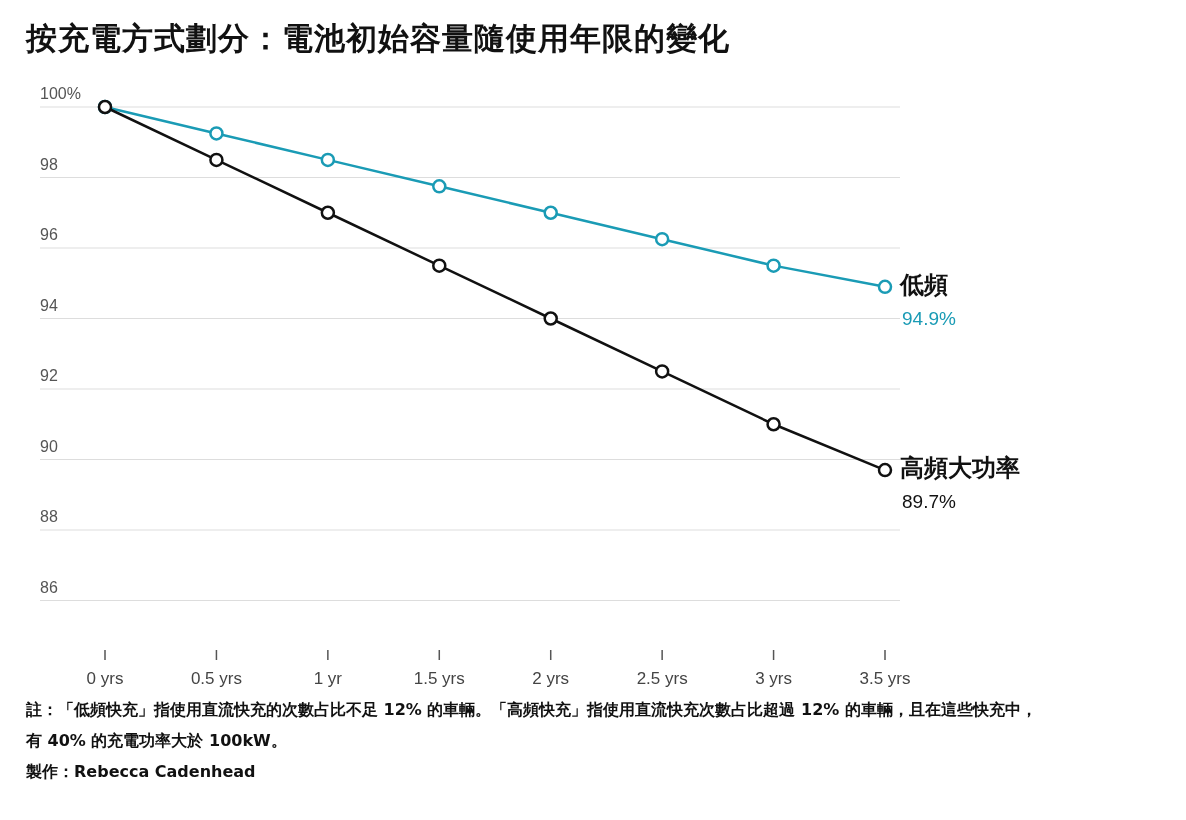  I want to click on x-tick-label: 2 yrs, so click(551, 678).